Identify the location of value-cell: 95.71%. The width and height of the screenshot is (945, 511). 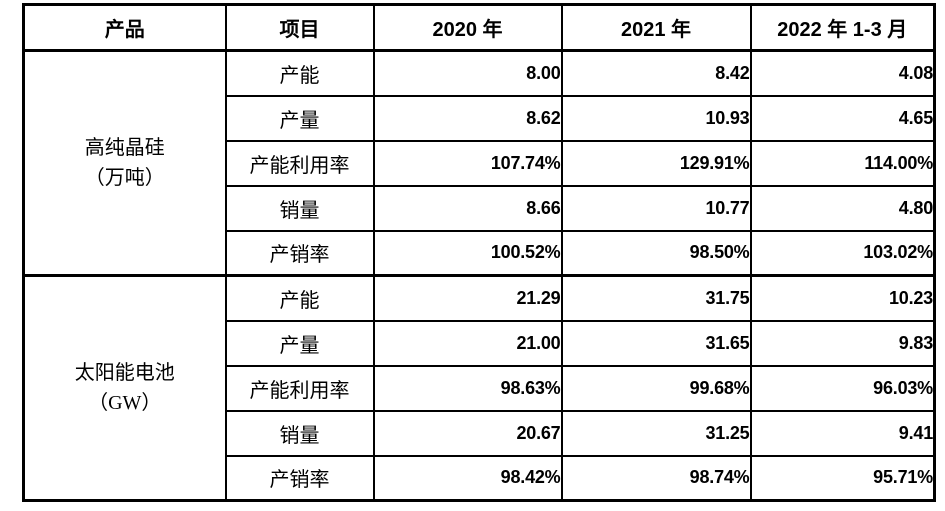
(842, 478).